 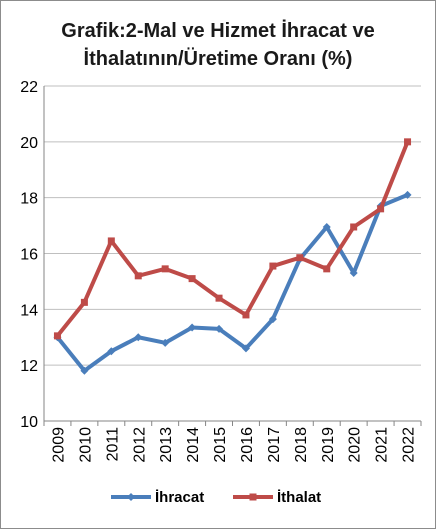 What do you see at coordinates (274, 445) in the screenshot?
I see `x-tick-label: 2017` at bounding box center [274, 445].